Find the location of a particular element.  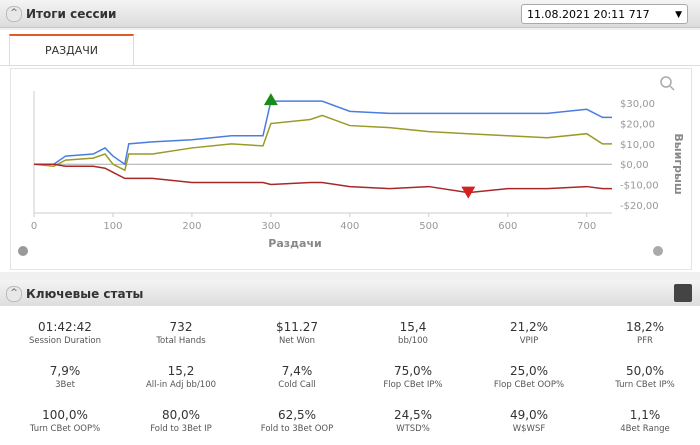

settings-icon is located at coordinates (23, 251).